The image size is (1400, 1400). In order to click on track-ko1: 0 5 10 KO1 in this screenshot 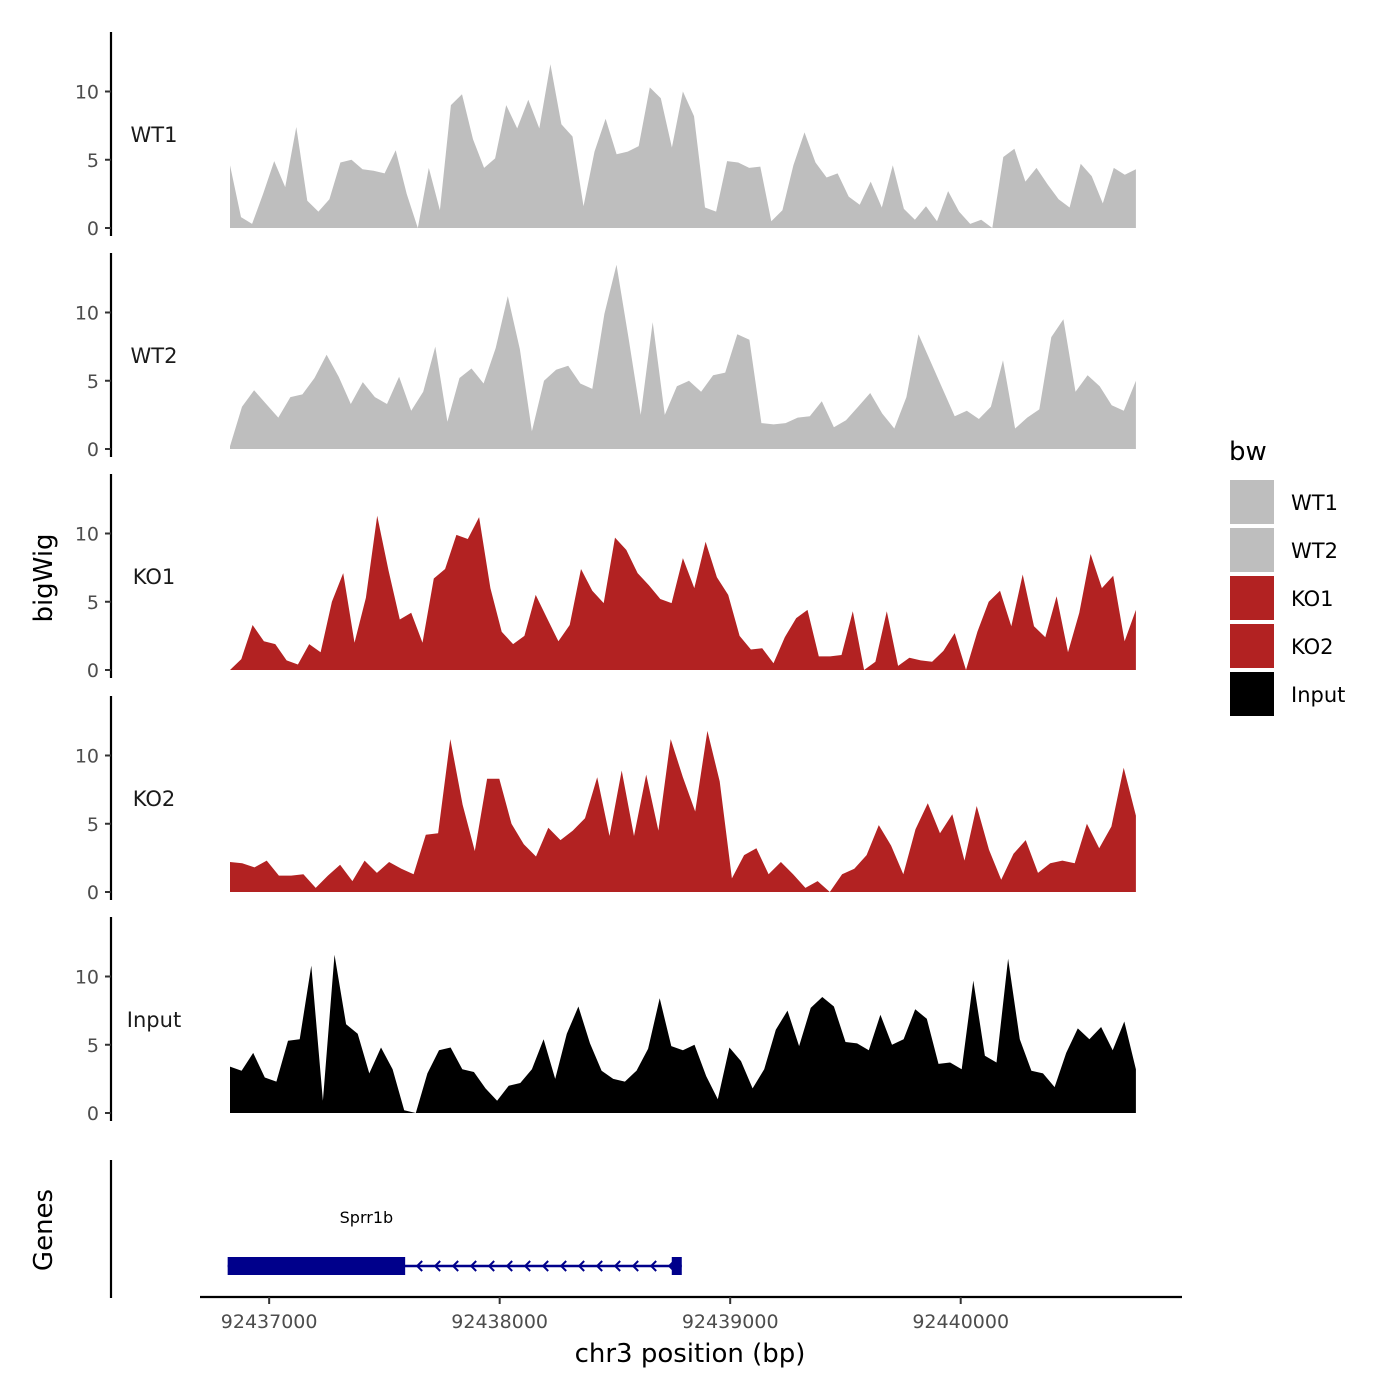, I will do `click(605, 578)`.